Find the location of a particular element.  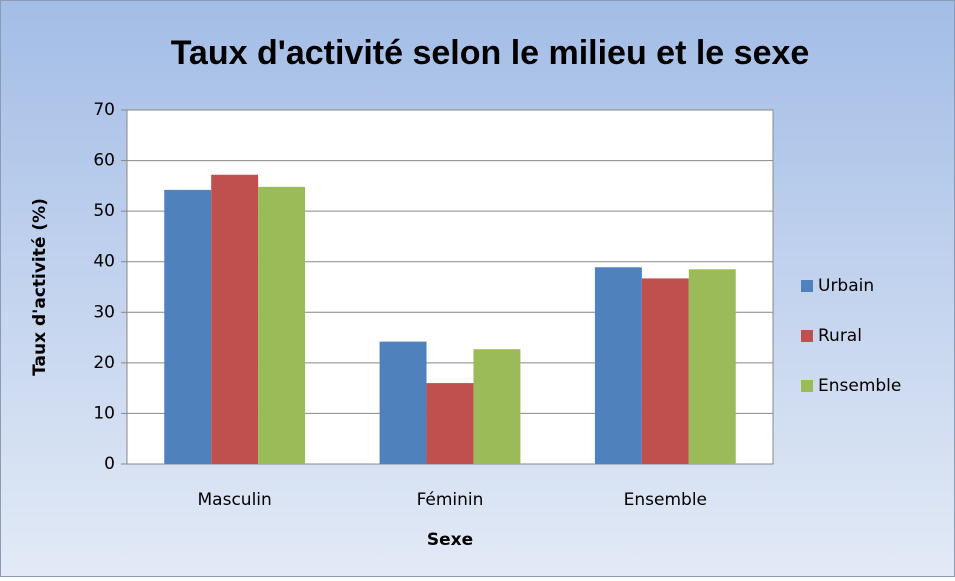

y-tick-label: 40 is located at coordinates (104, 262).